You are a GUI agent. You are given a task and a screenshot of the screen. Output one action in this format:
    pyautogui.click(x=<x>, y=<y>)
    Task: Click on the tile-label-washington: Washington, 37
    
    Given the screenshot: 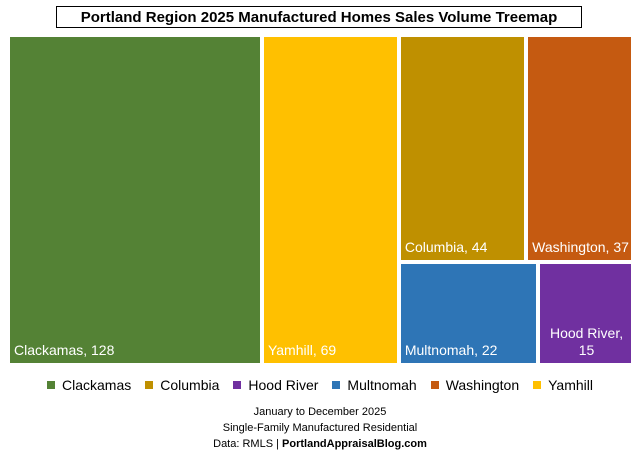 What is the action you would take?
    pyautogui.click(x=580, y=246)
    